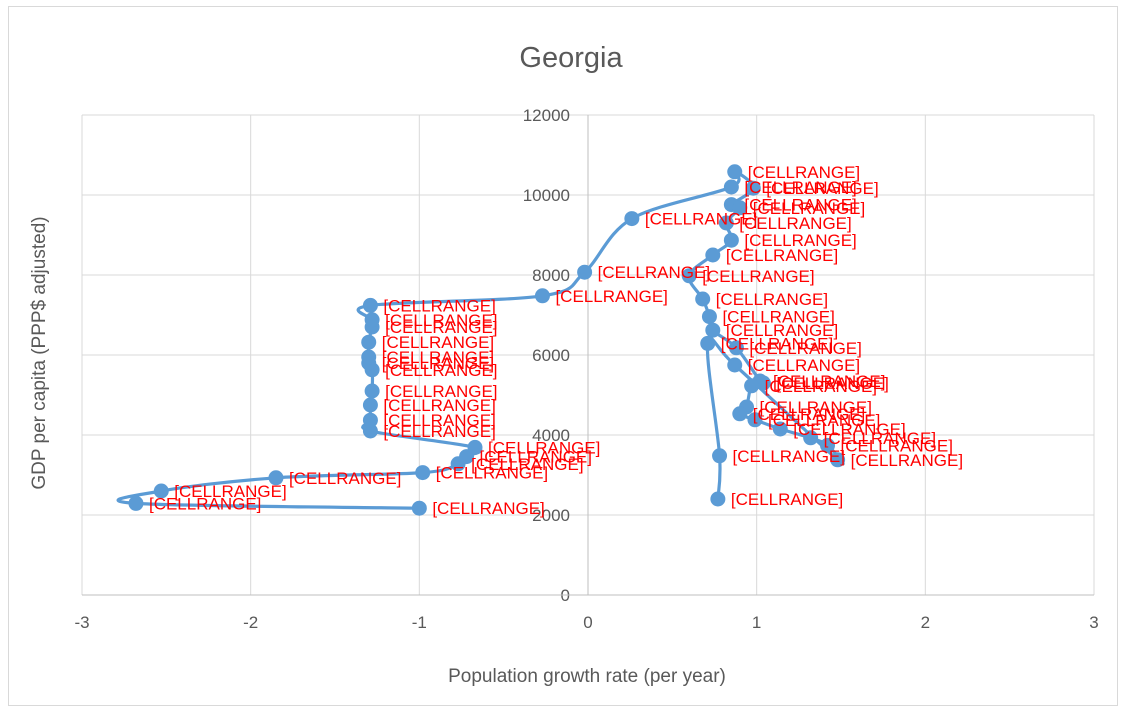  What do you see at coordinates (551, 275) in the screenshot?
I see `y-tick-label: 8000` at bounding box center [551, 275].